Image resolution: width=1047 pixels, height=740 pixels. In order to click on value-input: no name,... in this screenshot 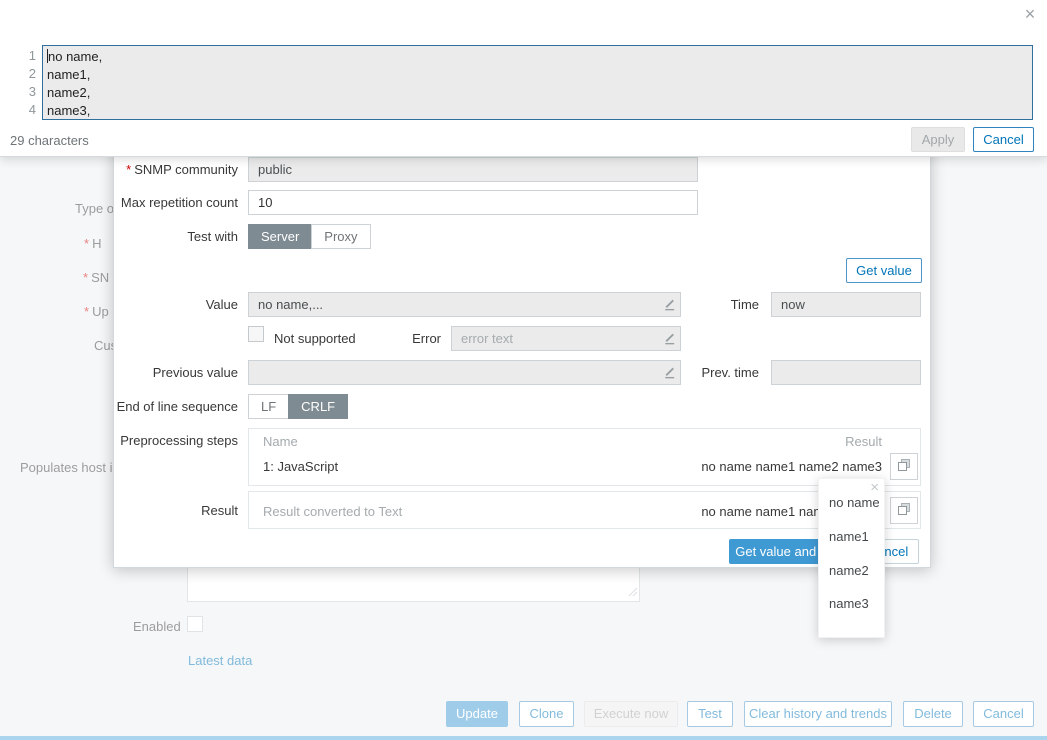, I will do `click(464, 304)`.